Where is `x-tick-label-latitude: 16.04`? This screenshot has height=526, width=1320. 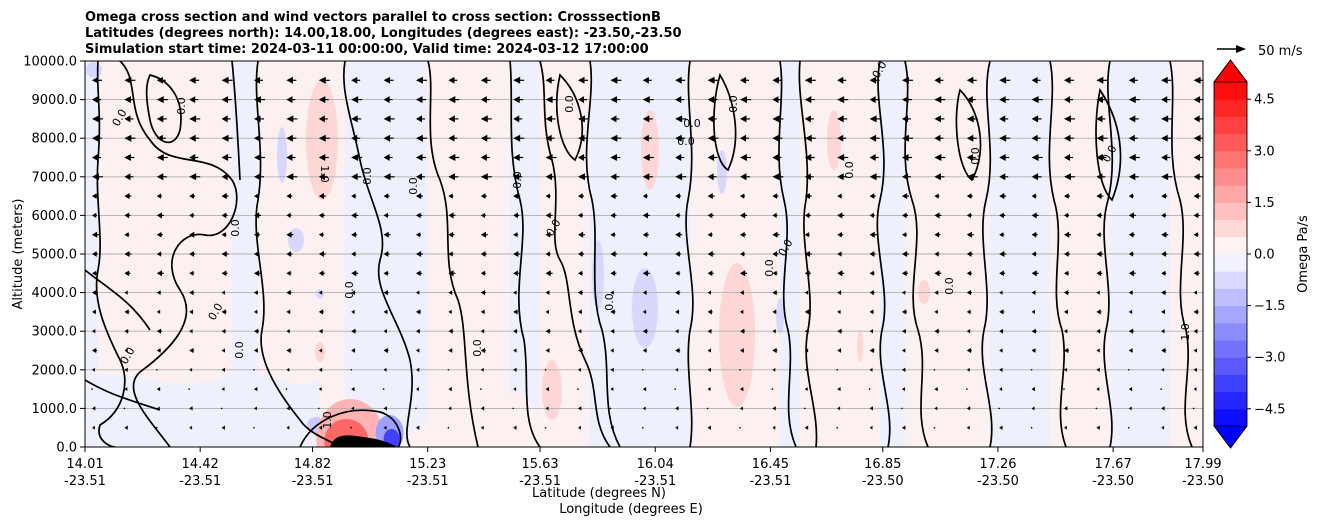 x-tick-label-latitude: 16.04 is located at coordinates (655, 464).